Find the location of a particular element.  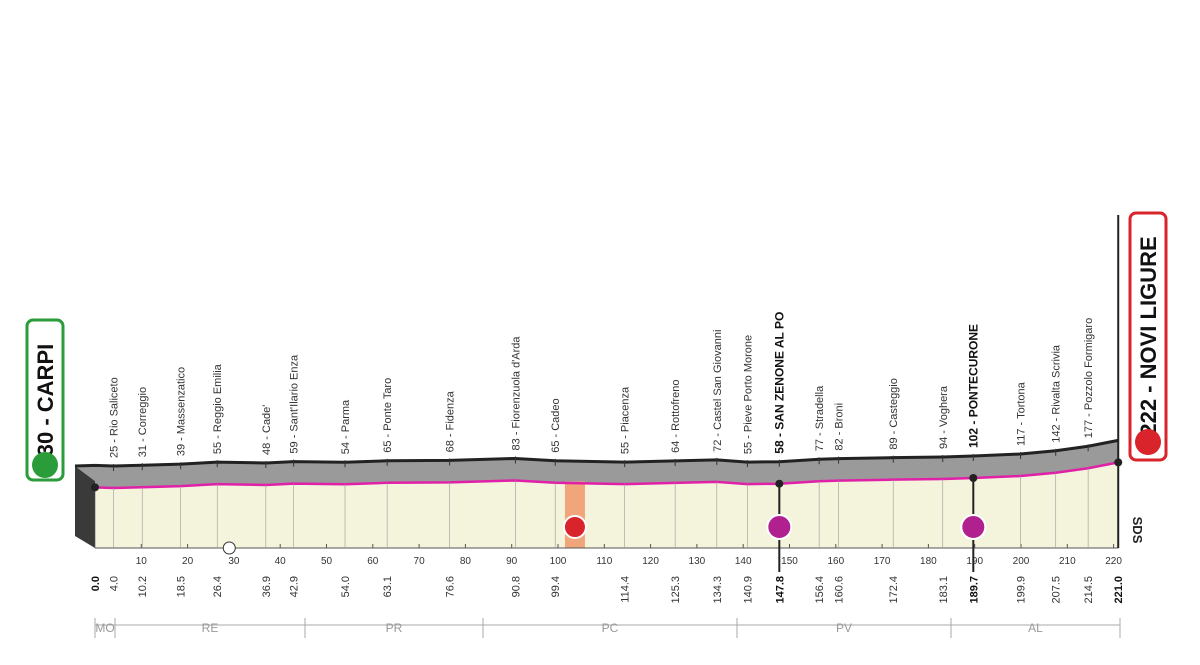

axis-tick-label: 110 is located at coordinates (604, 561).